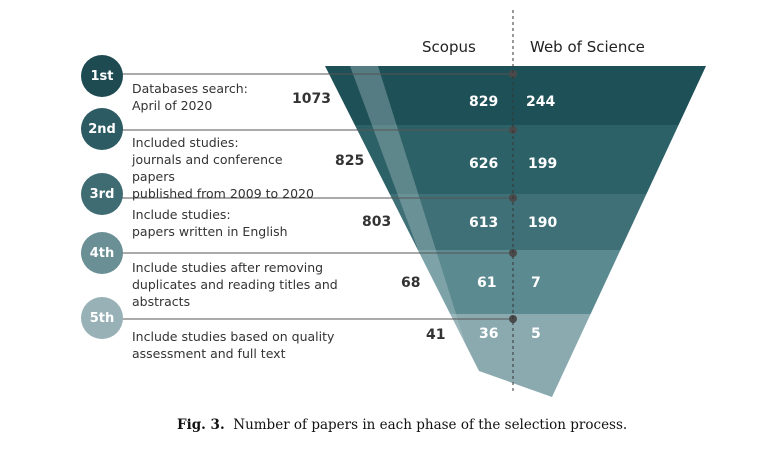 Image resolution: width=779 pixels, height=449 pixels. What do you see at coordinates (411, 283) in the screenshot?
I see `phase-total-4: 68` at bounding box center [411, 283].